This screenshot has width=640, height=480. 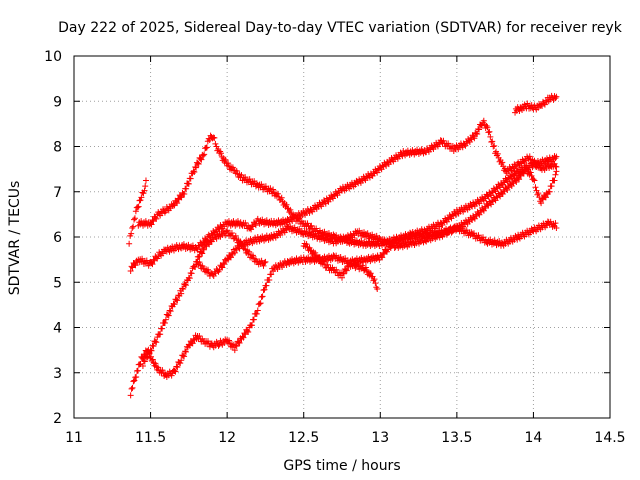 I want to click on y-tick-label: 7, so click(x=57, y=193).